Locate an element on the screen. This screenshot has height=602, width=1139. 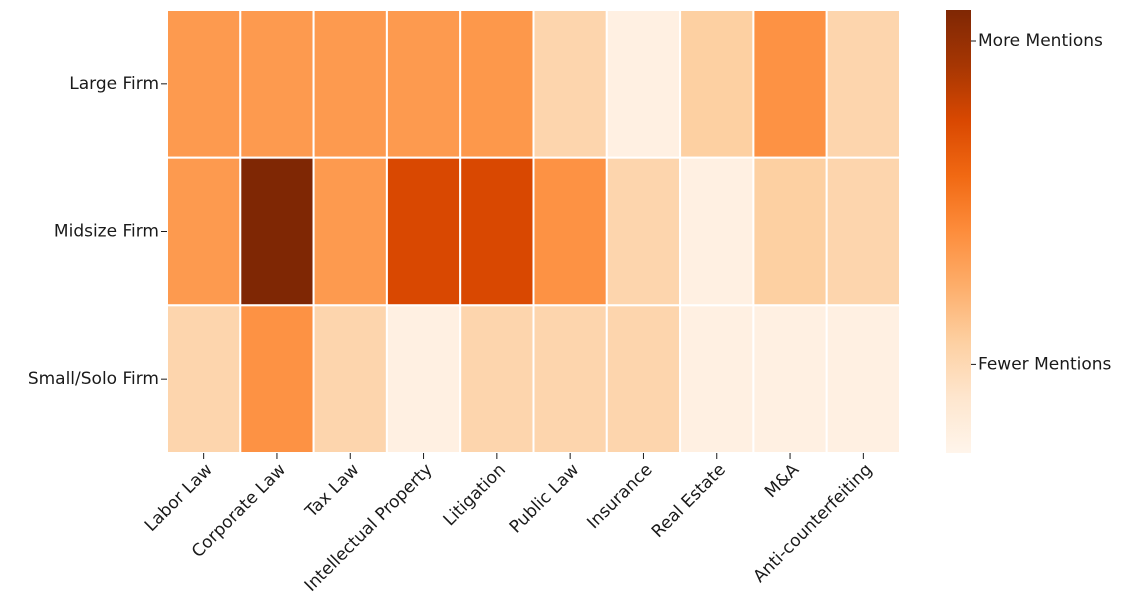
colorbar-label-more-mentions: More Mentions is located at coordinates (1040, 41).